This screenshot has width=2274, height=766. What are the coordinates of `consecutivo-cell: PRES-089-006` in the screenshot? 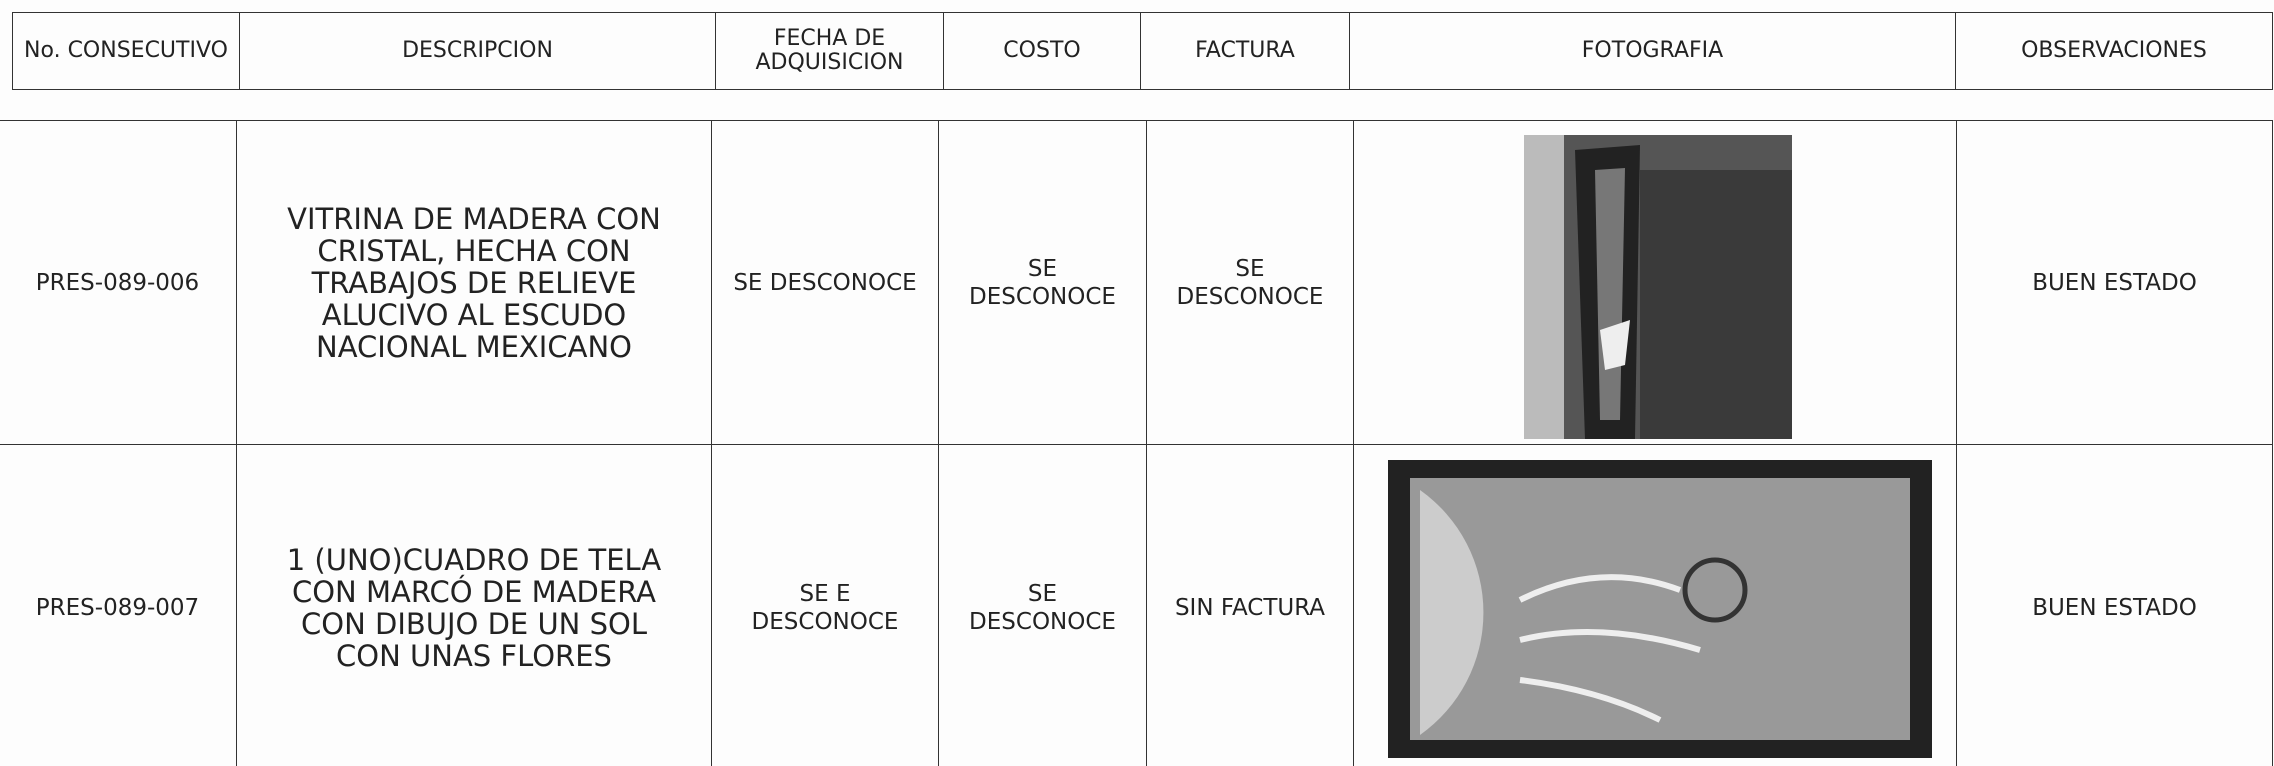 It's located at (118, 282).